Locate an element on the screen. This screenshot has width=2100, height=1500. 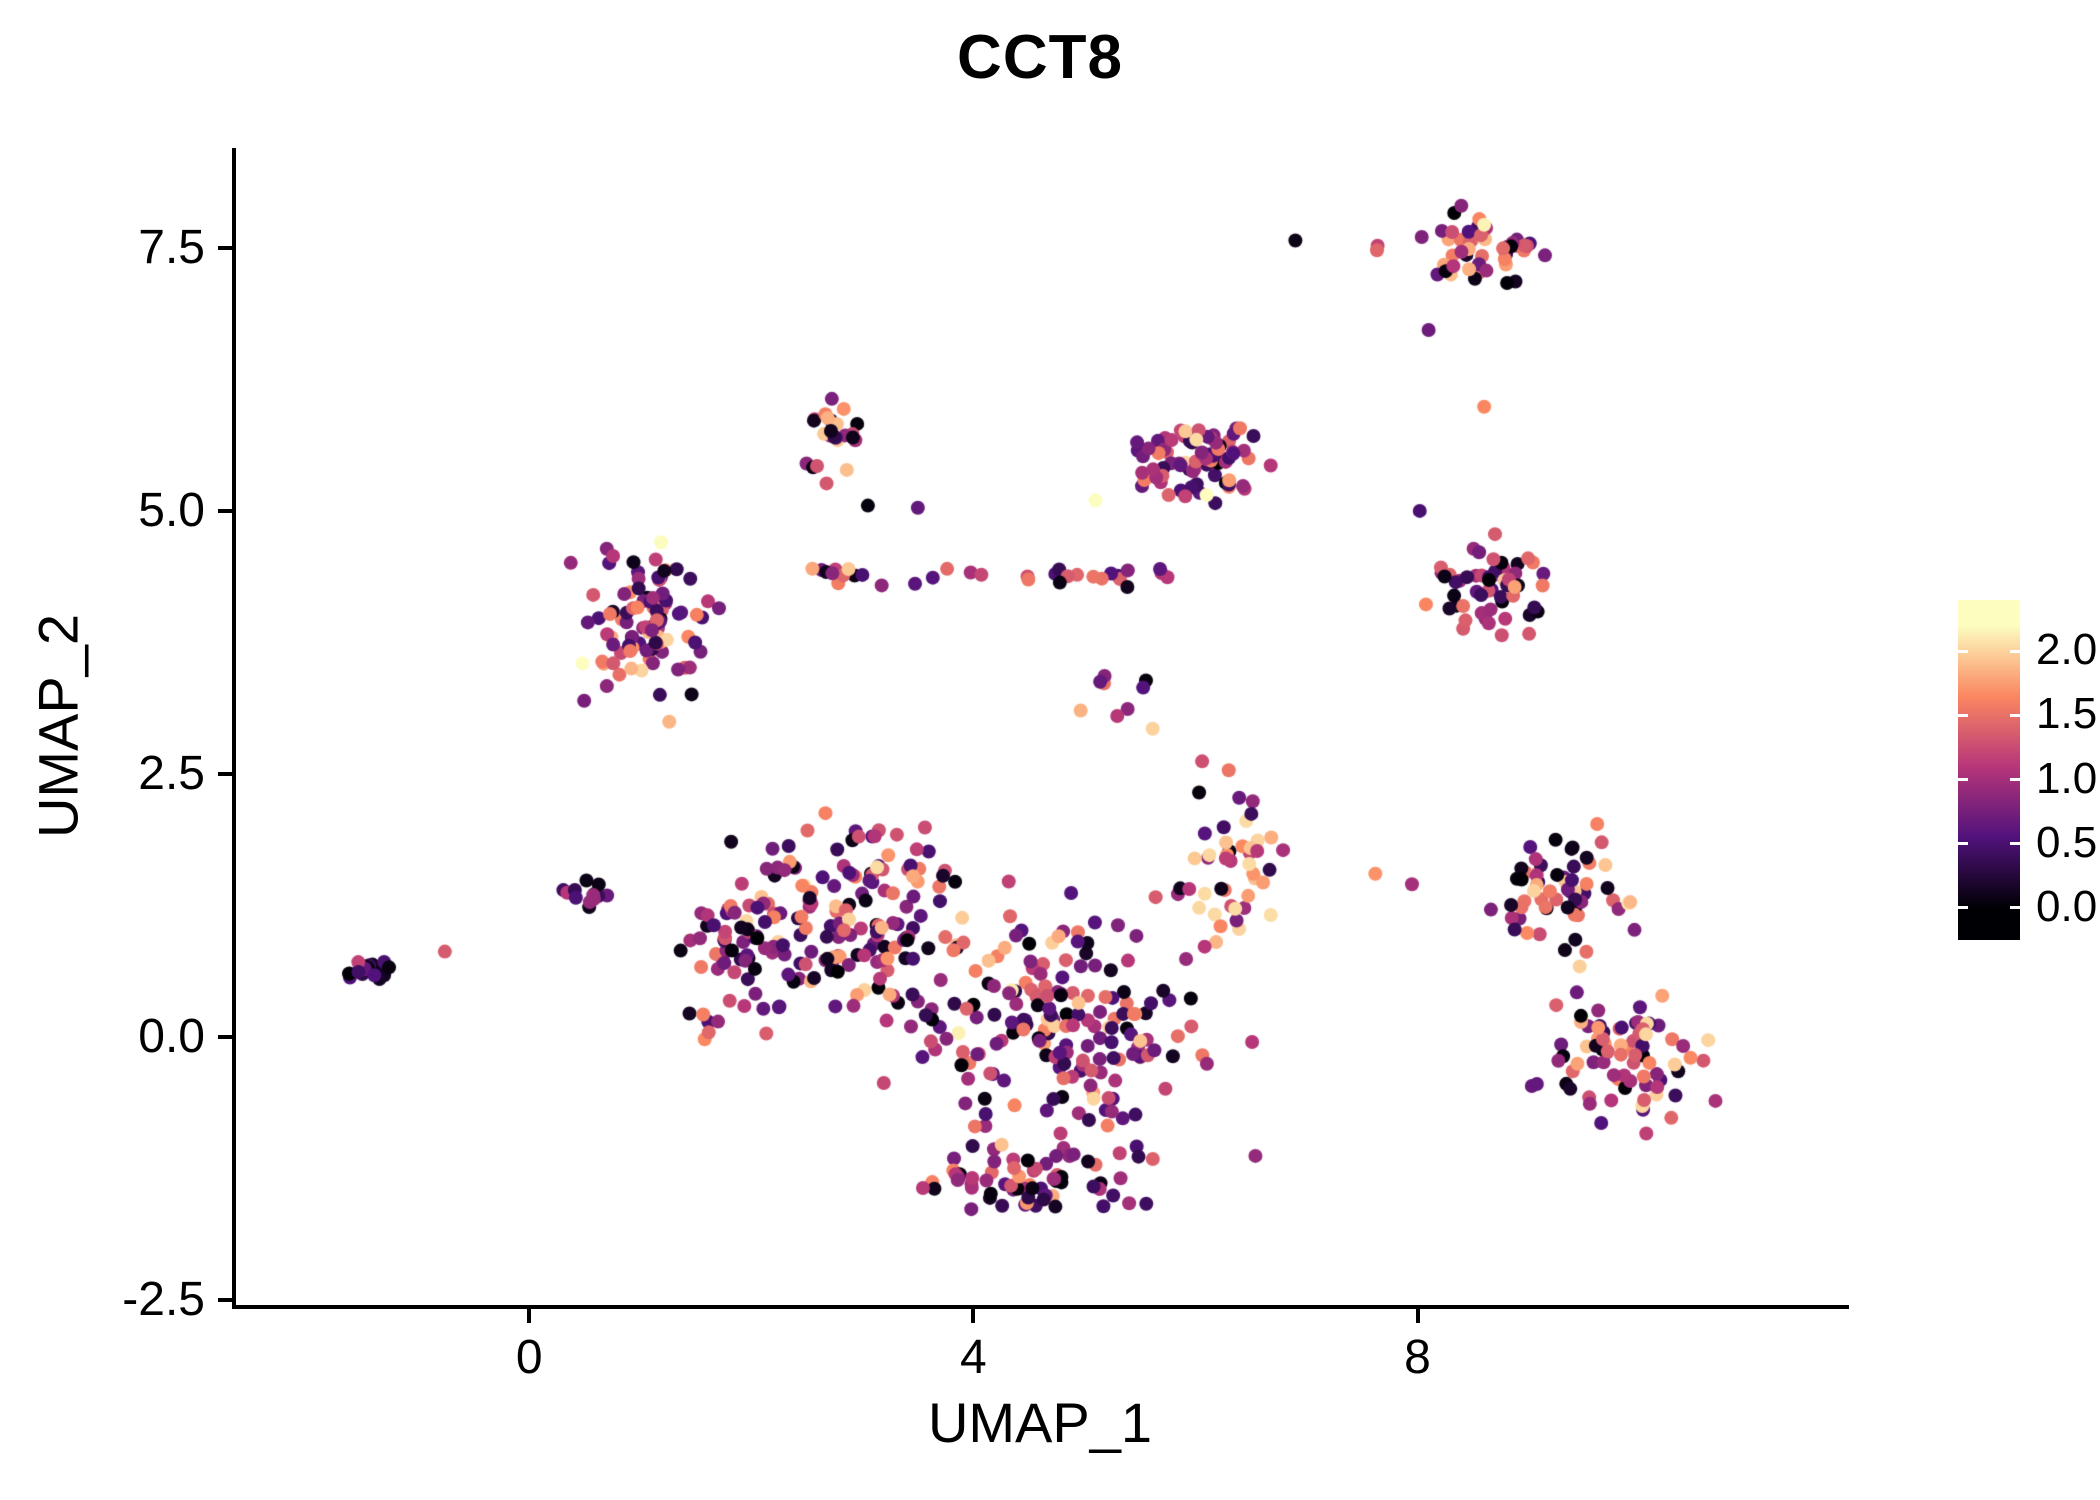
x-tick-label: 8 is located at coordinates (1417, 1357).